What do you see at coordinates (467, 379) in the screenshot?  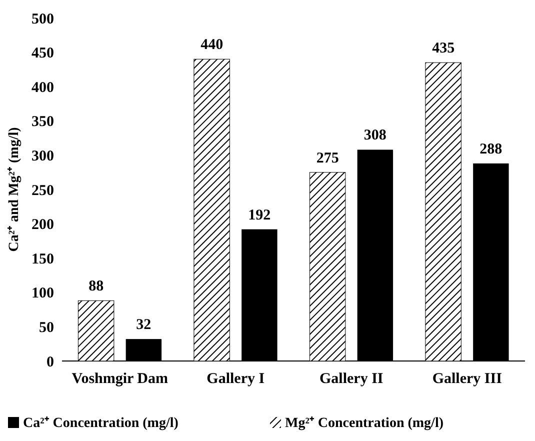 I see `x-tick-label: Gallery III` at bounding box center [467, 379].